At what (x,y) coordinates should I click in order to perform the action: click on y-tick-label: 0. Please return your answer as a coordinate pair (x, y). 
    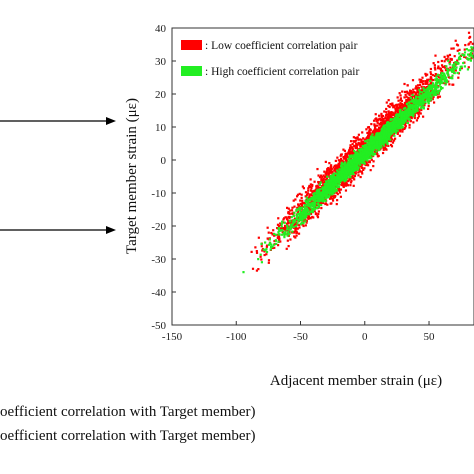
    Looking at the image, I should click on (164, 161).